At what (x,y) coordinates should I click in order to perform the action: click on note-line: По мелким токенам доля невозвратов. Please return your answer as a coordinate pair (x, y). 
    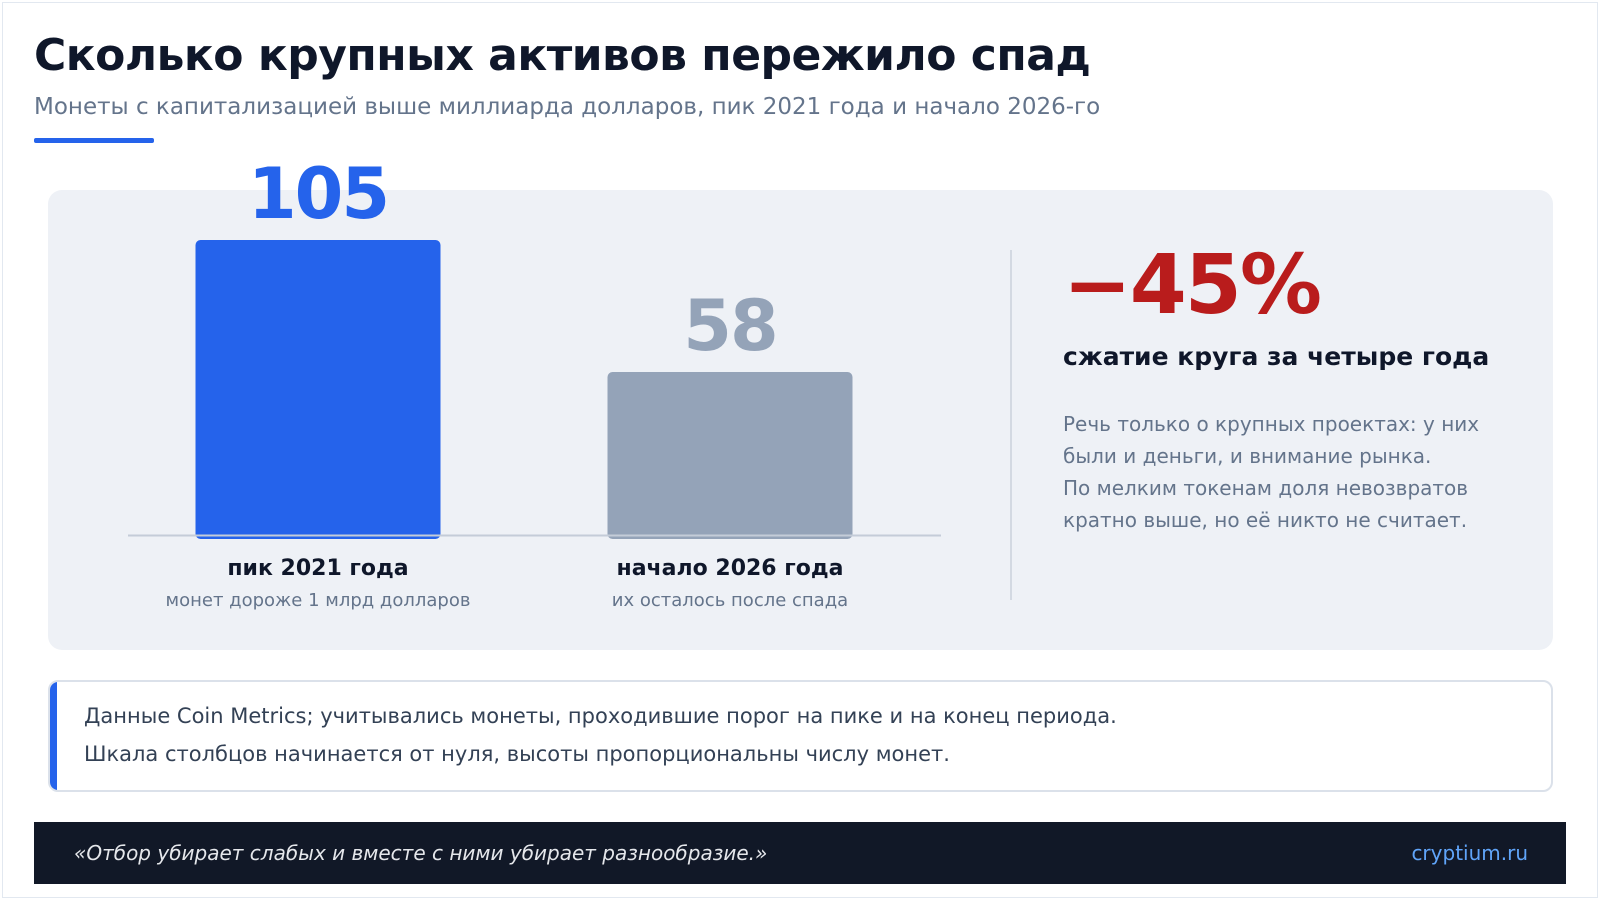
    Looking at the image, I should click on (1266, 488).